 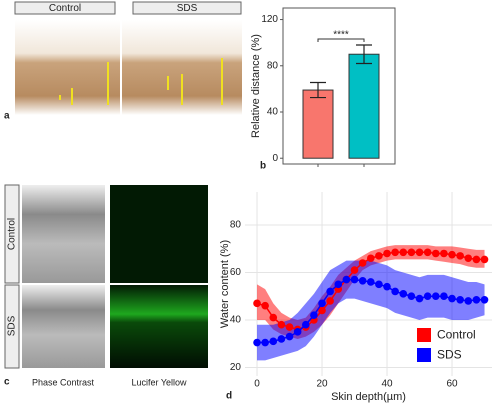 I want to click on legend-label: SDS, so click(x=449, y=355).